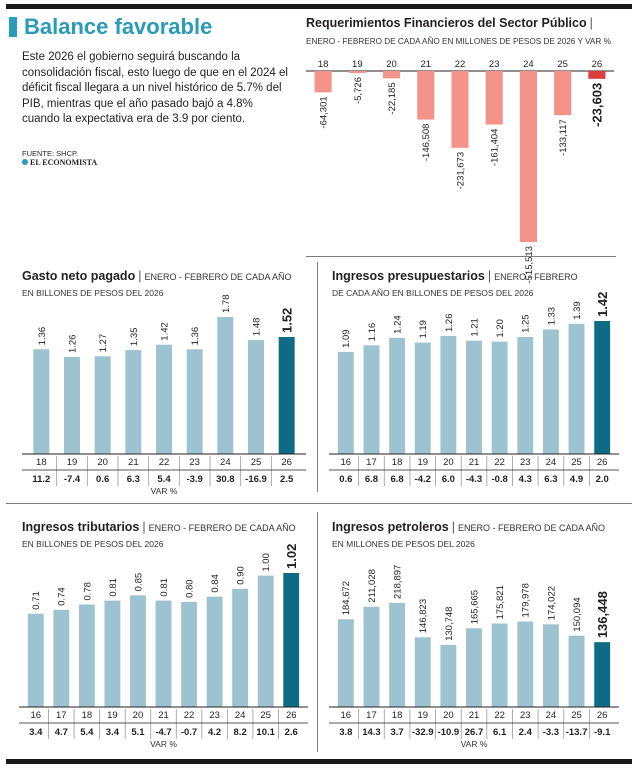 This screenshot has height=768, width=636. What do you see at coordinates (577, 310) in the screenshot?
I see `presup-bar-value-label: 1.39` at bounding box center [577, 310].